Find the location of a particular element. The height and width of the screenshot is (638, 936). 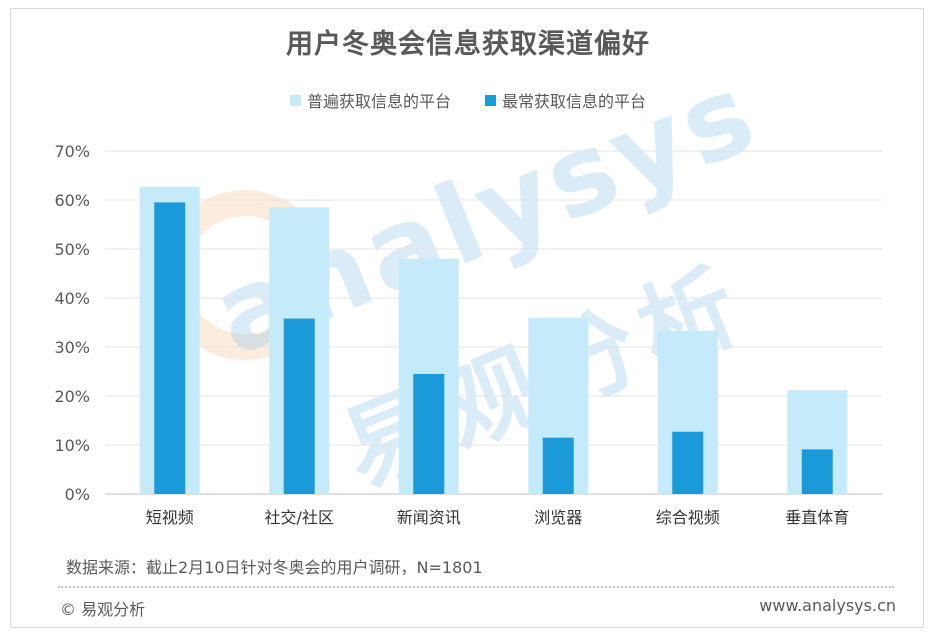

legend-item-general: 普遍获取信息的平台 is located at coordinates (370, 100).